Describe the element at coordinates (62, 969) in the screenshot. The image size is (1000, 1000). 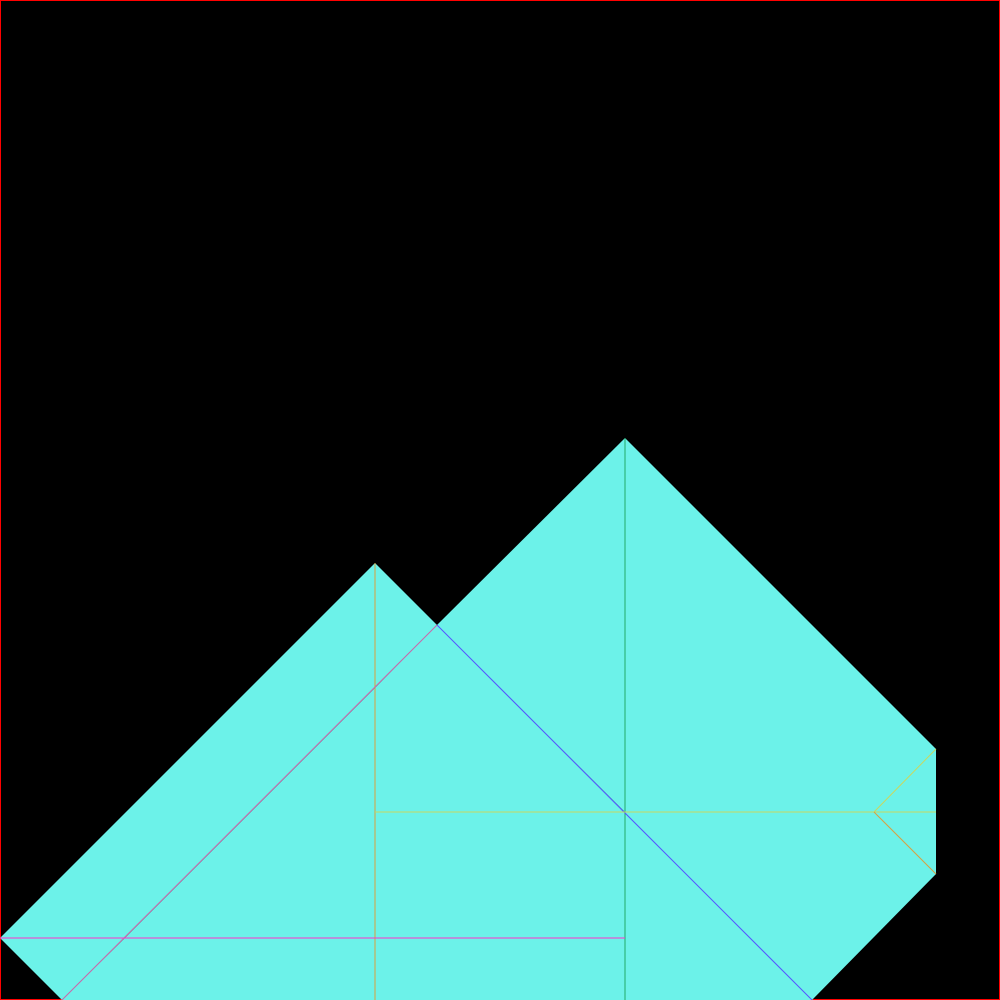
I see `bottom-left-strip-piece` at that location.